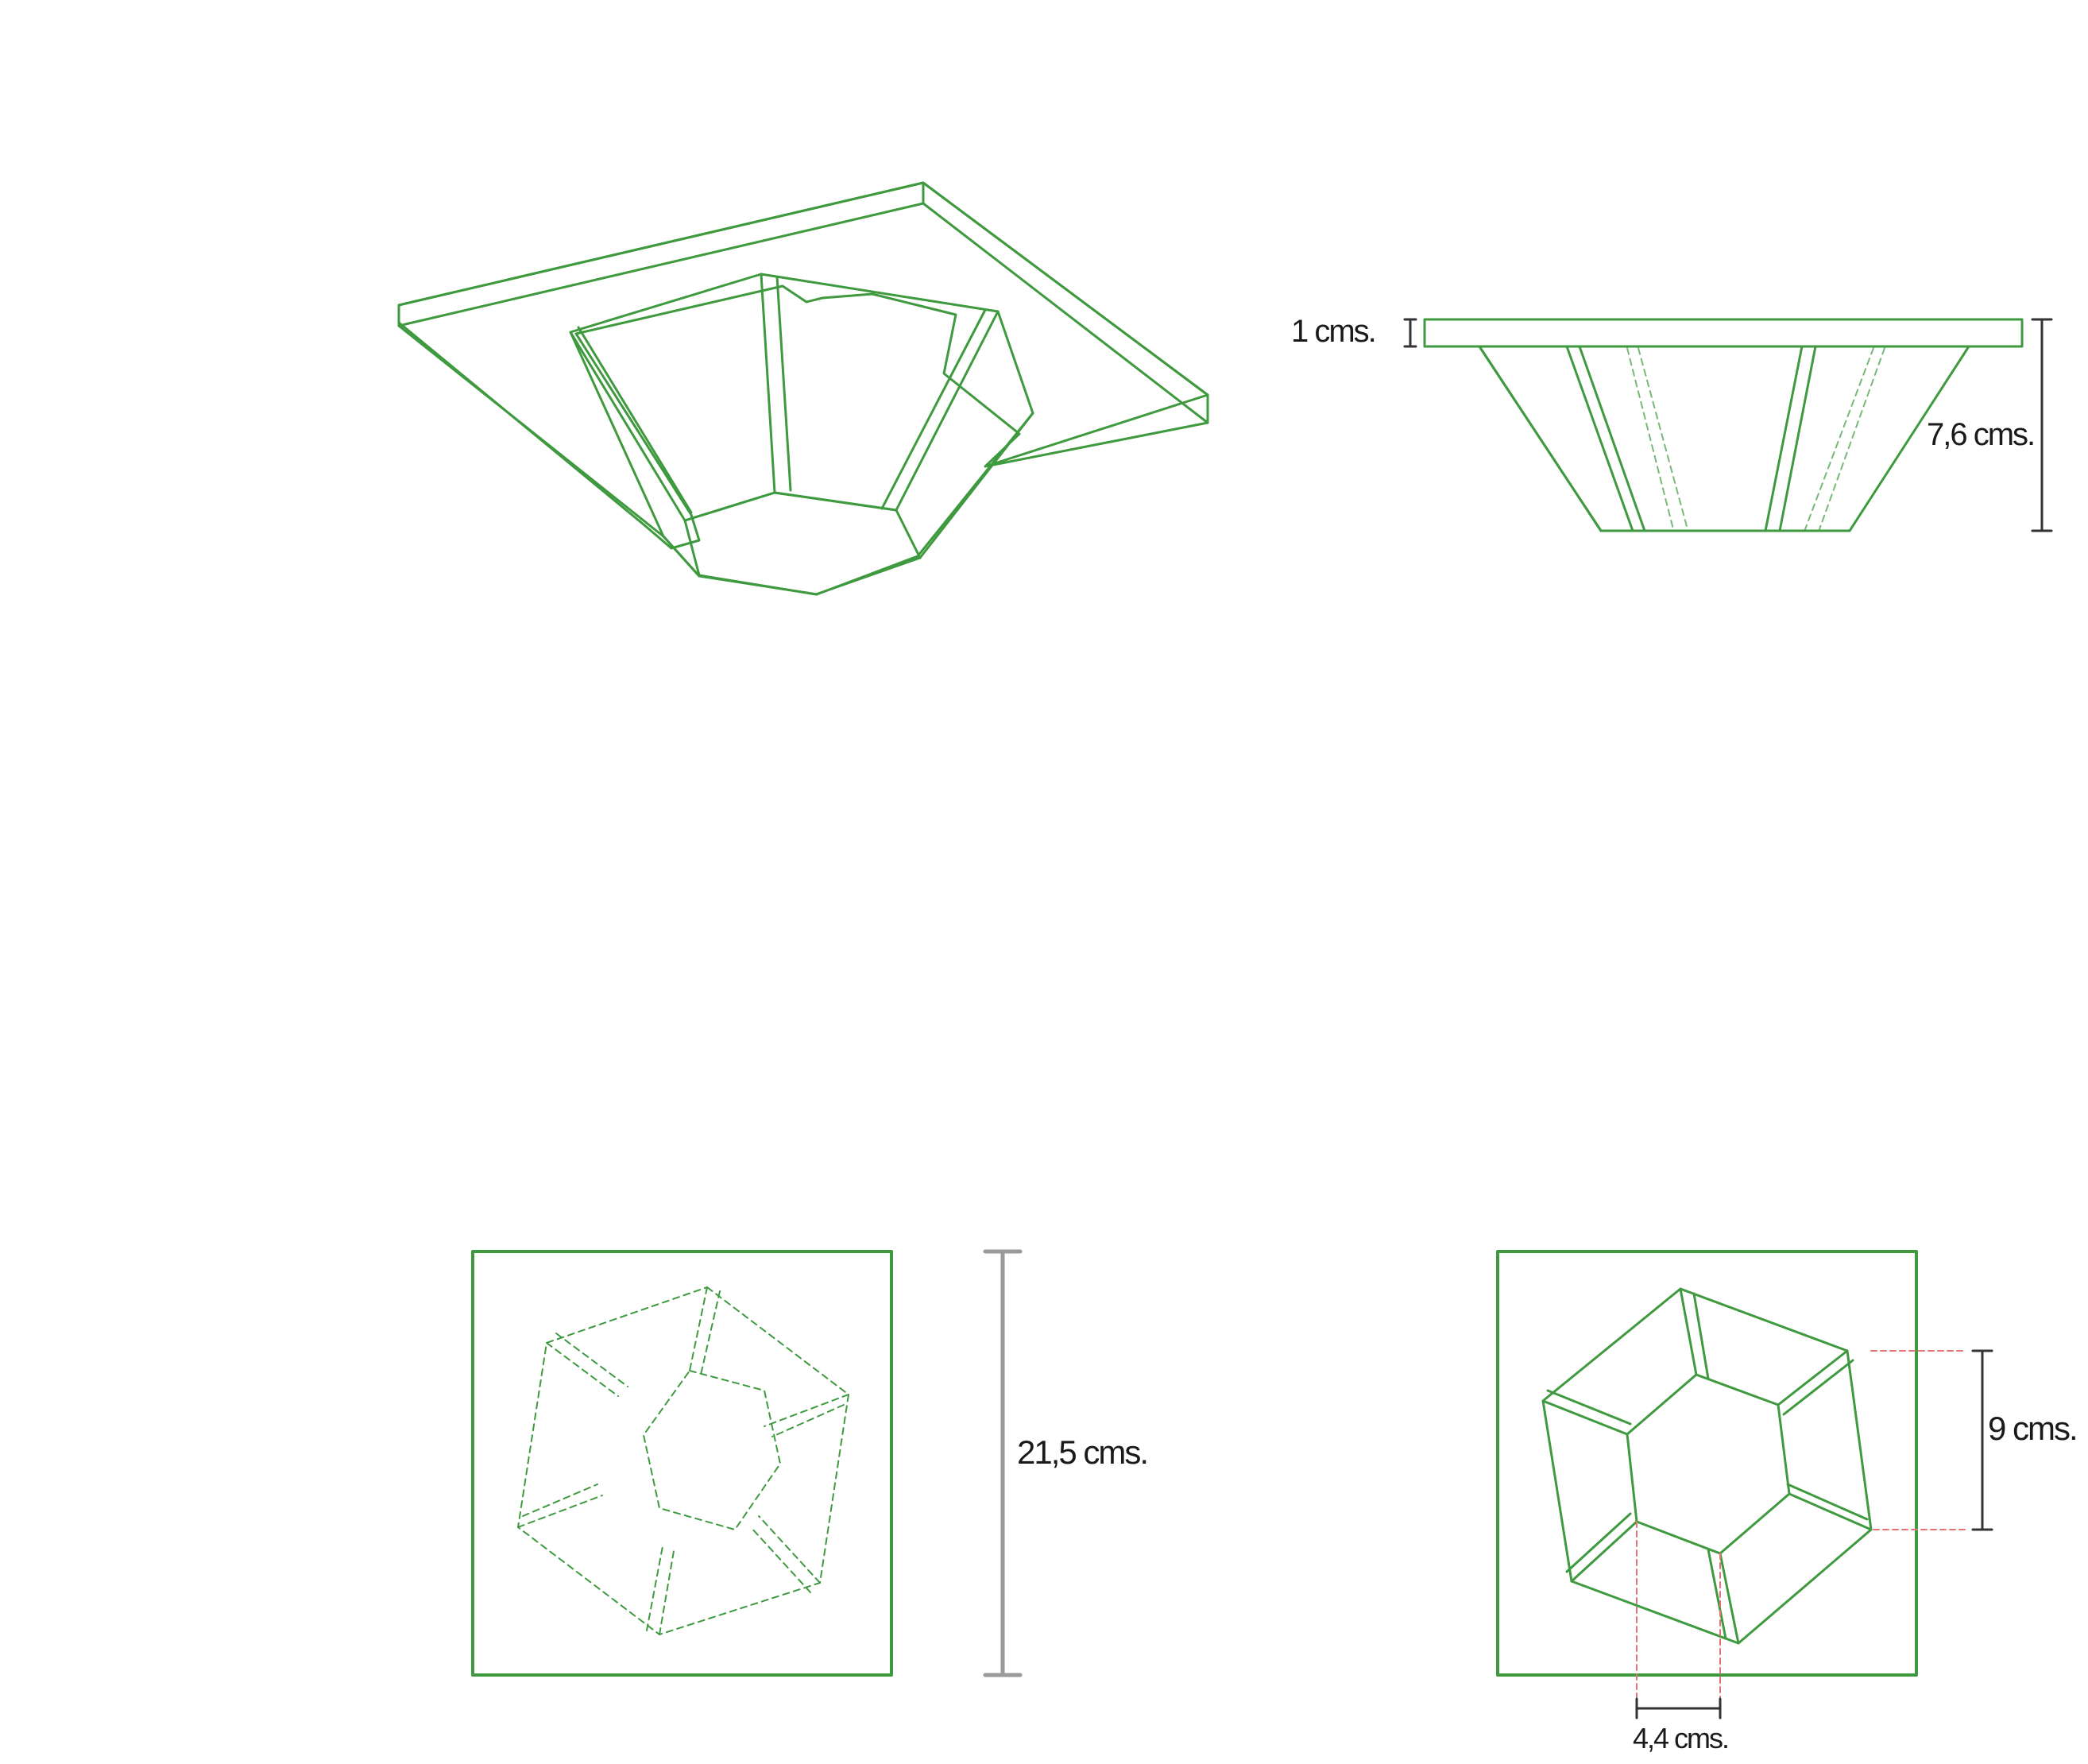 The height and width of the screenshot is (1764, 2088). I want to click on flange-thickness-label: 1 cms., so click(1333, 331).